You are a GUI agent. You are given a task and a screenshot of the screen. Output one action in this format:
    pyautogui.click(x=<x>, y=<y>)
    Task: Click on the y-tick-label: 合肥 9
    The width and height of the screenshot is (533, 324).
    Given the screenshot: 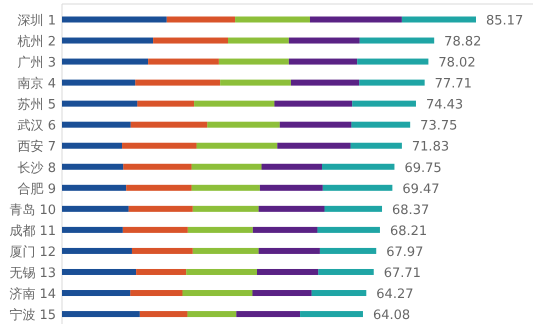 What is the action you would take?
    pyautogui.click(x=37, y=189)
    